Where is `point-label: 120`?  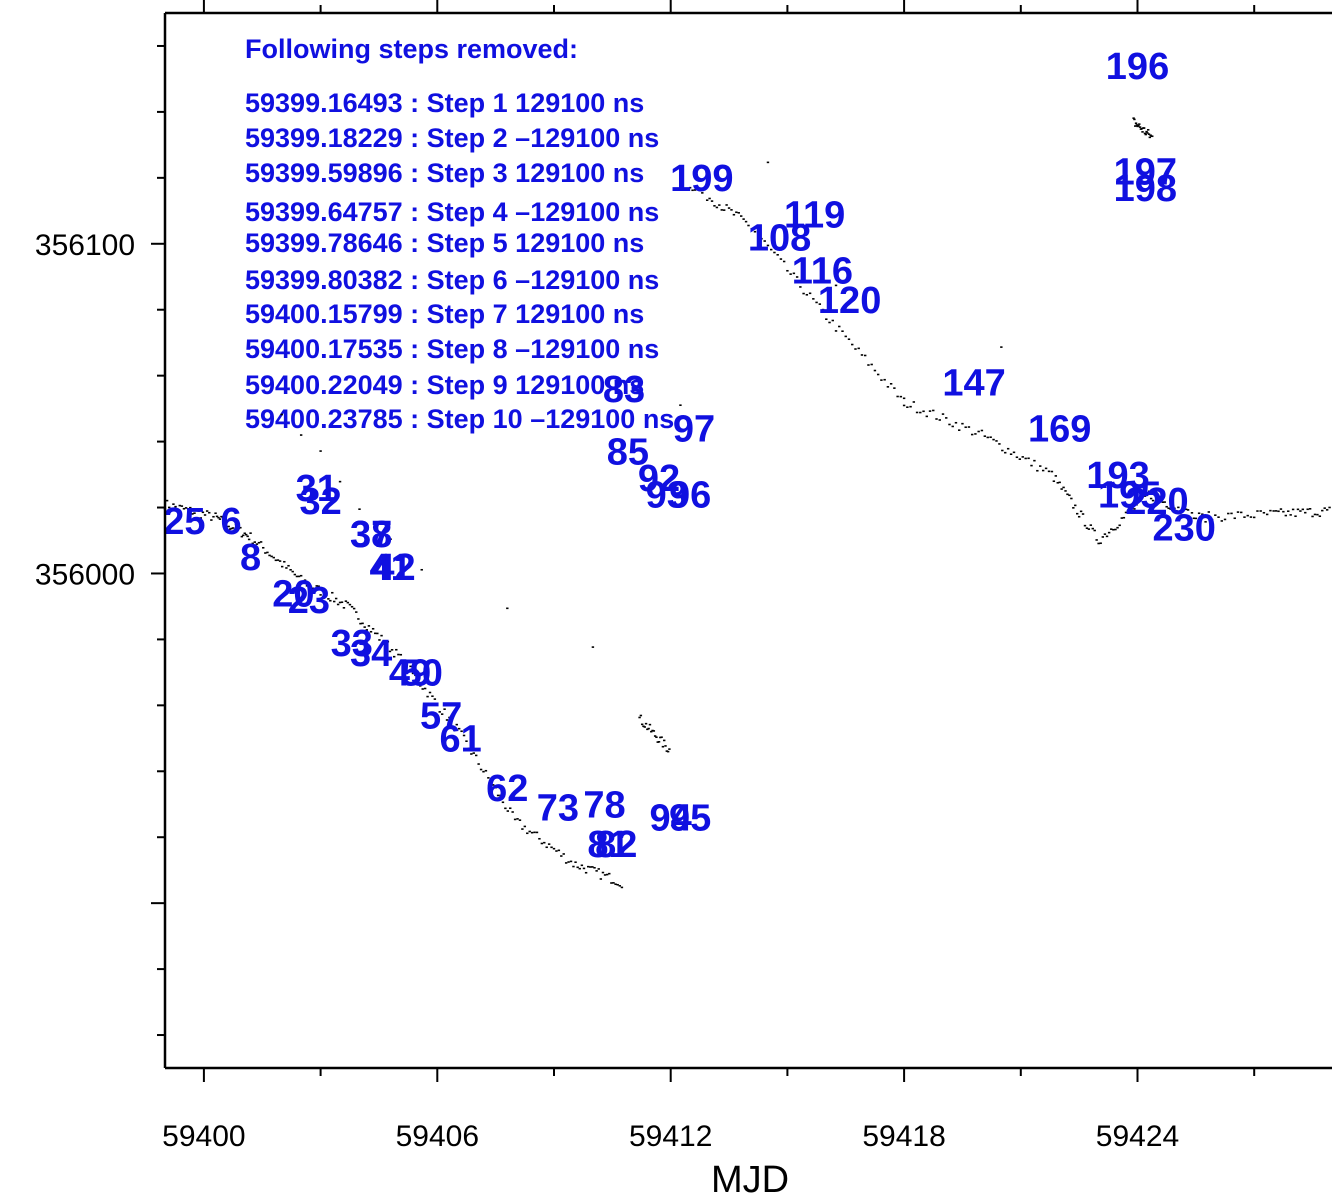
point-label: 120 is located at coordinates (849, 301).